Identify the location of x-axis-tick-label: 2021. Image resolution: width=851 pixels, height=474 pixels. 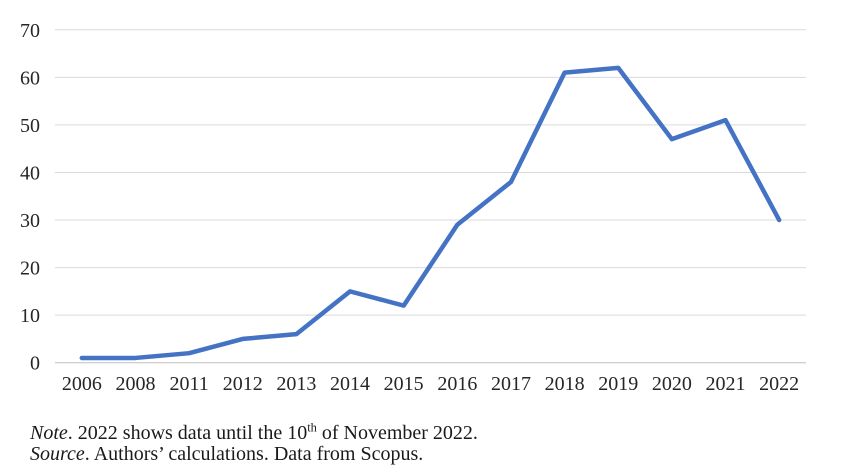
(726, 384).